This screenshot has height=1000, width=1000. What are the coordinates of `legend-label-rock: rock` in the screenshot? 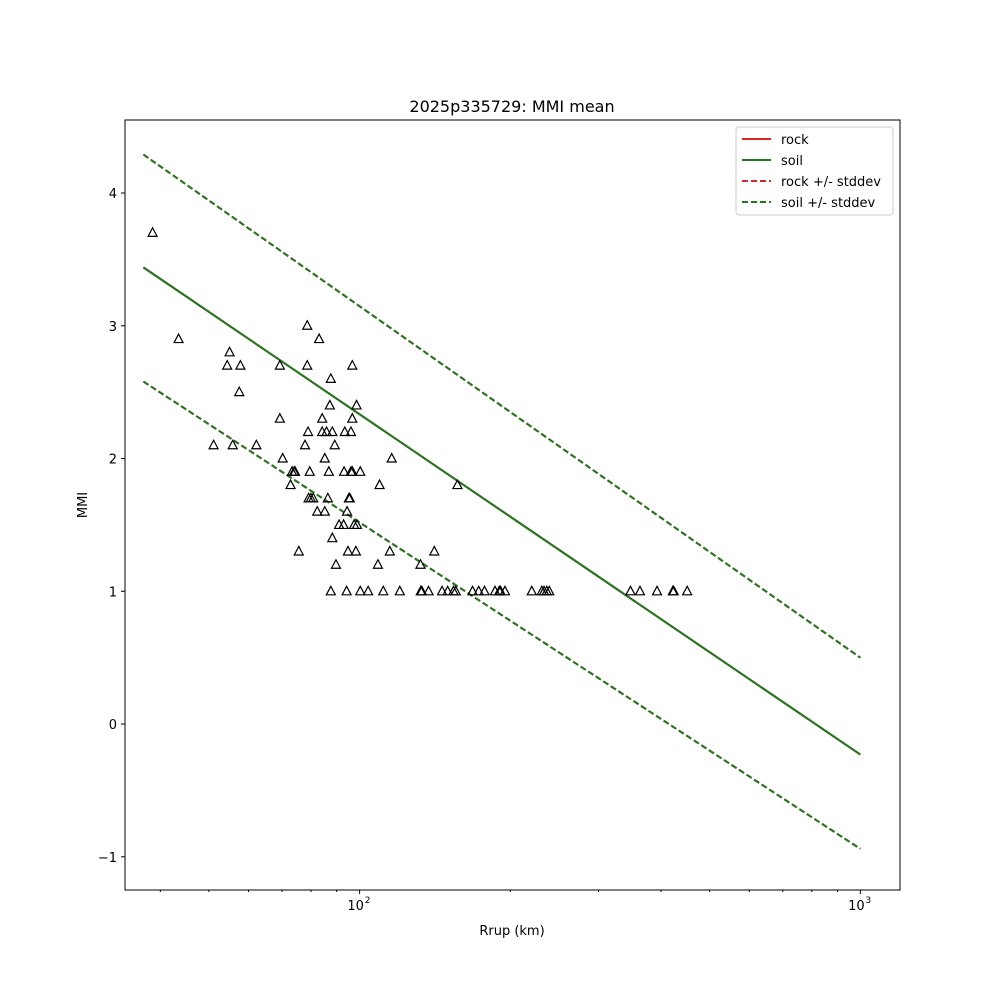 It's located at (795, 140).